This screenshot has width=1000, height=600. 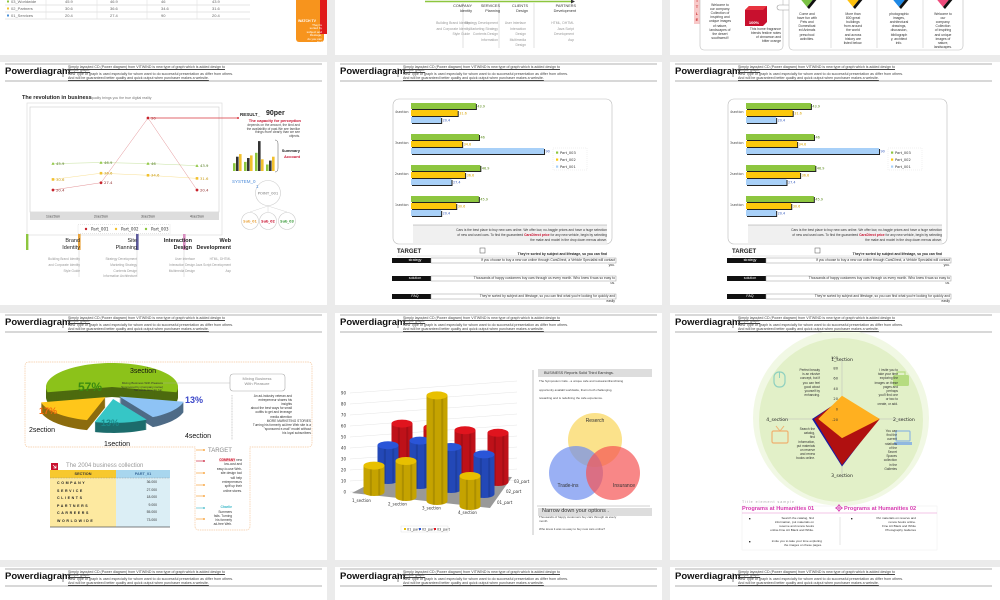 What do you see at coordinates (835, 389) in the screenshot?
I see `radar-tick-label: 40` at bounding box center [835, 389].